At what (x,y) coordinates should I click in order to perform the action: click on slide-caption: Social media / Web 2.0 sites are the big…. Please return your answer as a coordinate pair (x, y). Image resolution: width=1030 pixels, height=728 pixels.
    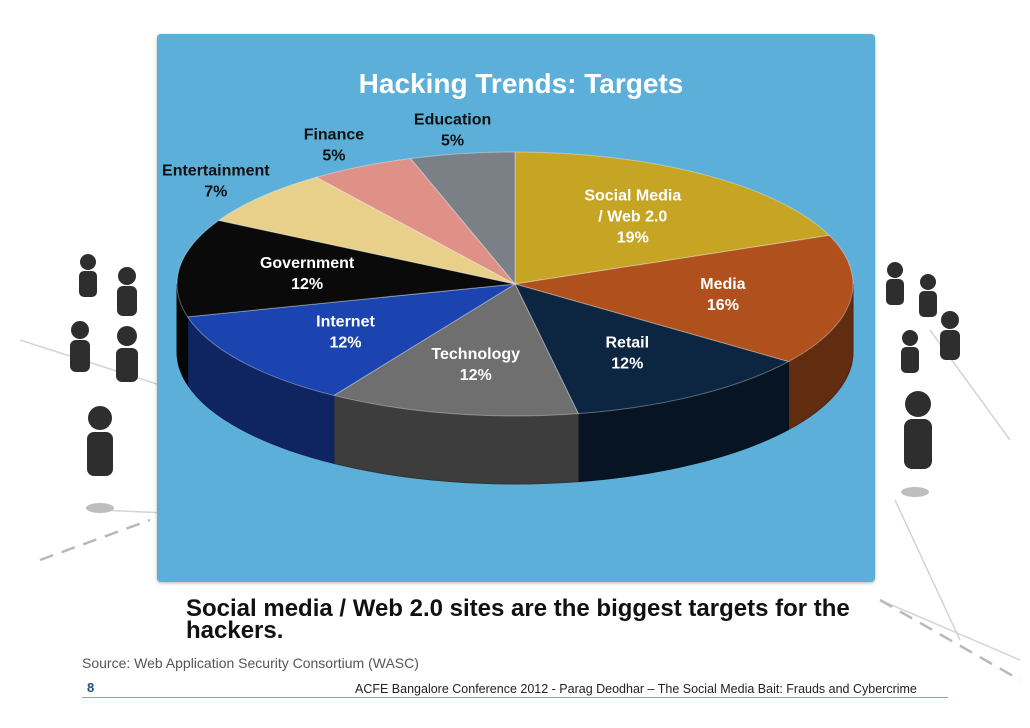
    Looking at the image, I should click on (518, 619).